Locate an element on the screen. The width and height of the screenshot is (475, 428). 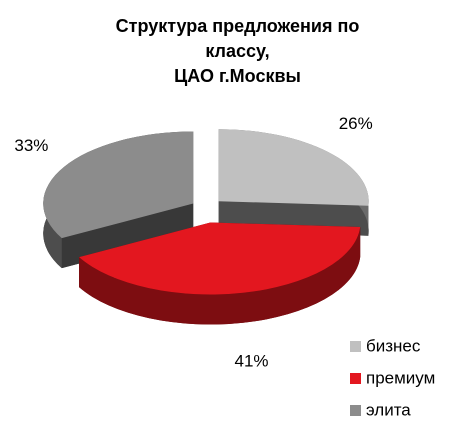
slice-side is located at coordinates (220, 276).